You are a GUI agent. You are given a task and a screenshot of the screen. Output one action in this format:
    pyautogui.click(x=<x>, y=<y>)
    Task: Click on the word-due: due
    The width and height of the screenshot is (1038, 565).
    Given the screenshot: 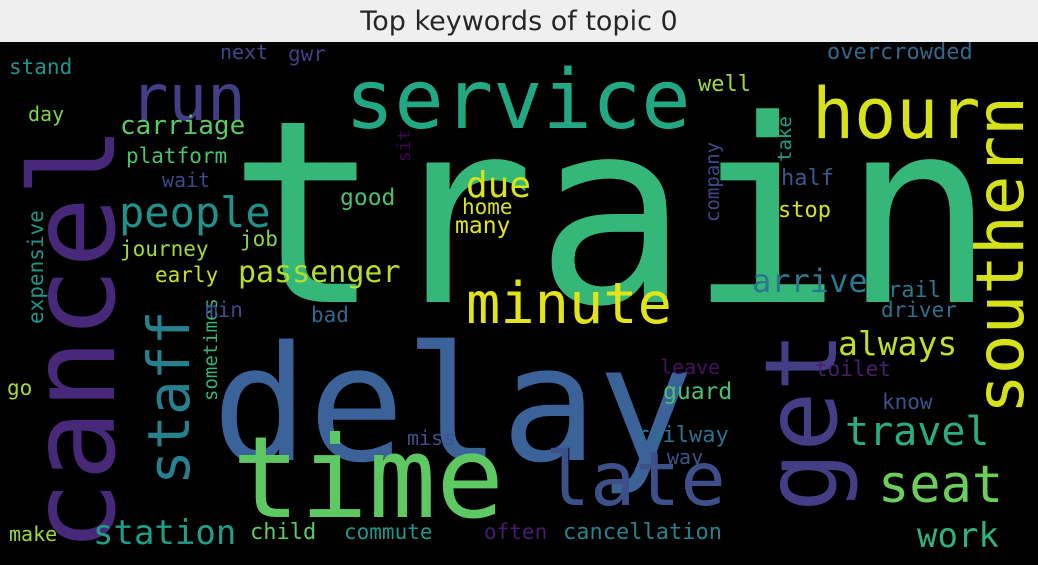 What is the action you would take?
    pyautogui.click(x=499, y=185)
    